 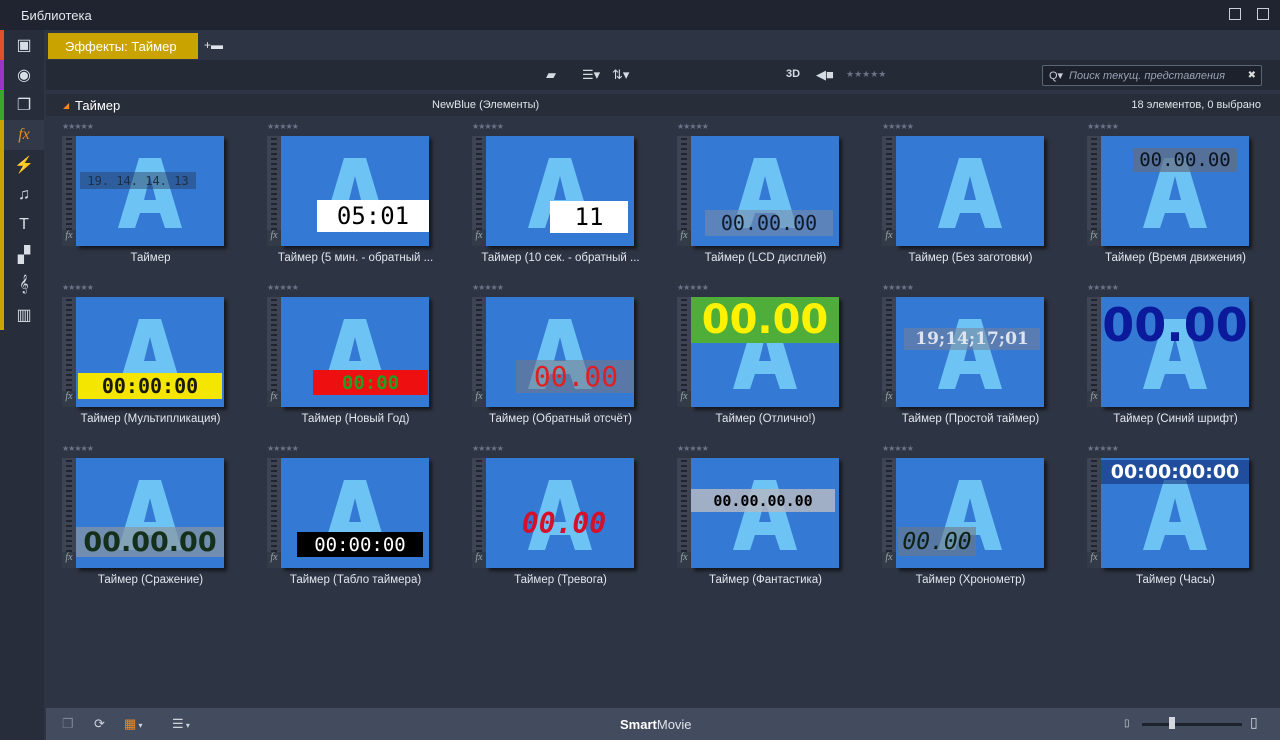 I want to click on list-view-icon: ☰▾, so click(x=591, y=74).